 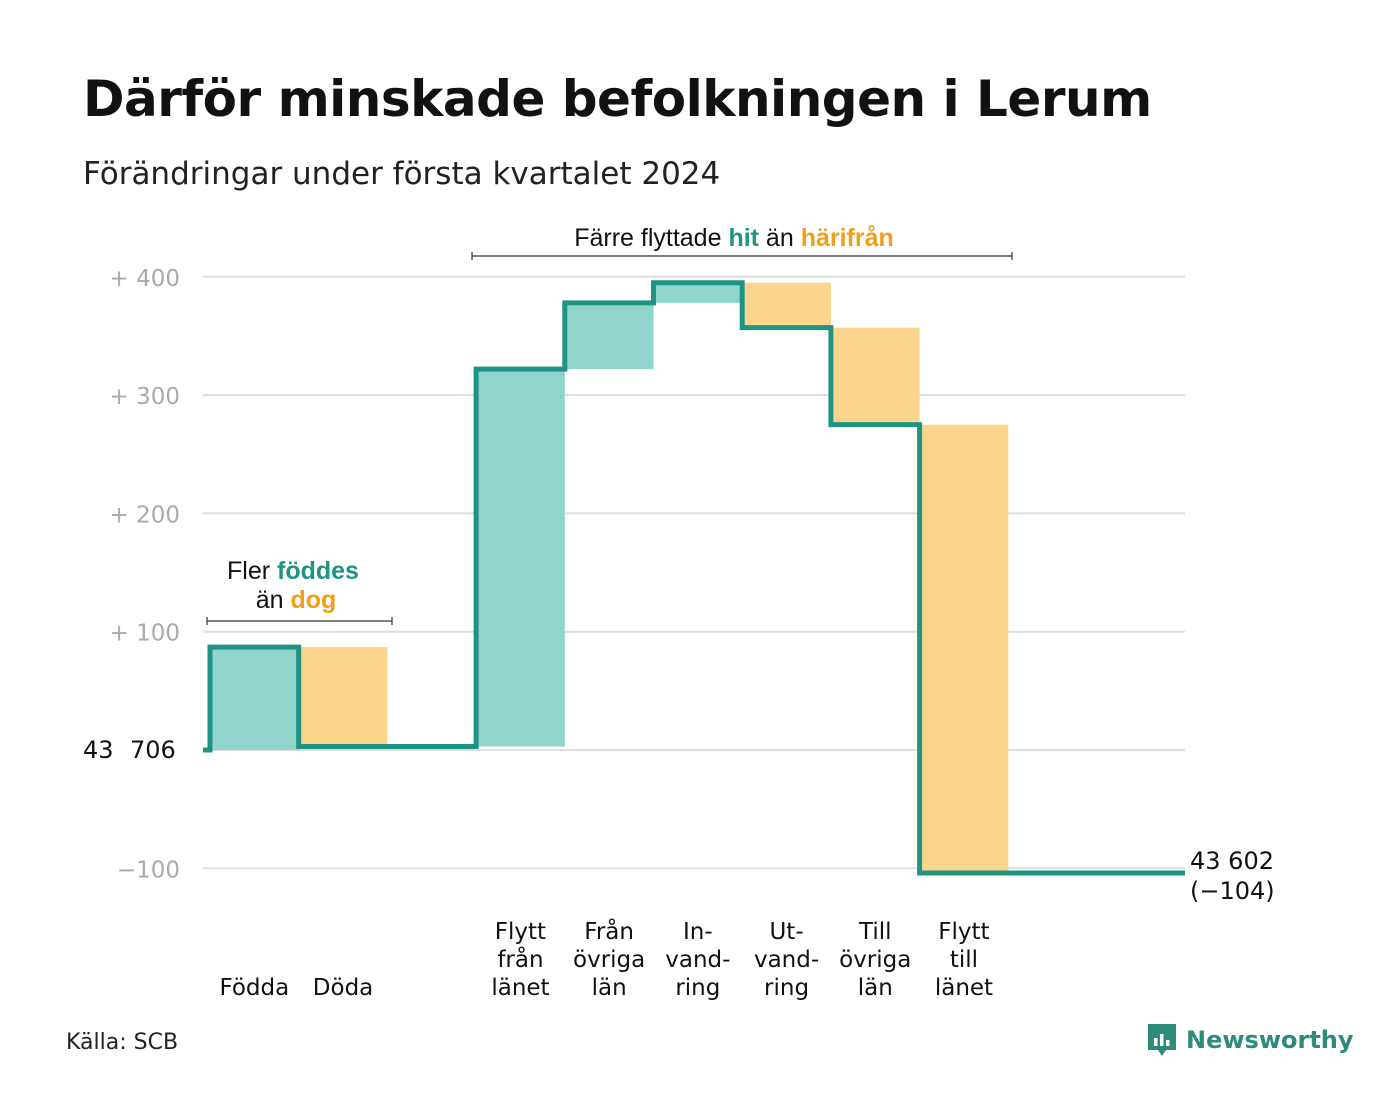 I want to click on category-label: Döda, so click(x=343, y=988).